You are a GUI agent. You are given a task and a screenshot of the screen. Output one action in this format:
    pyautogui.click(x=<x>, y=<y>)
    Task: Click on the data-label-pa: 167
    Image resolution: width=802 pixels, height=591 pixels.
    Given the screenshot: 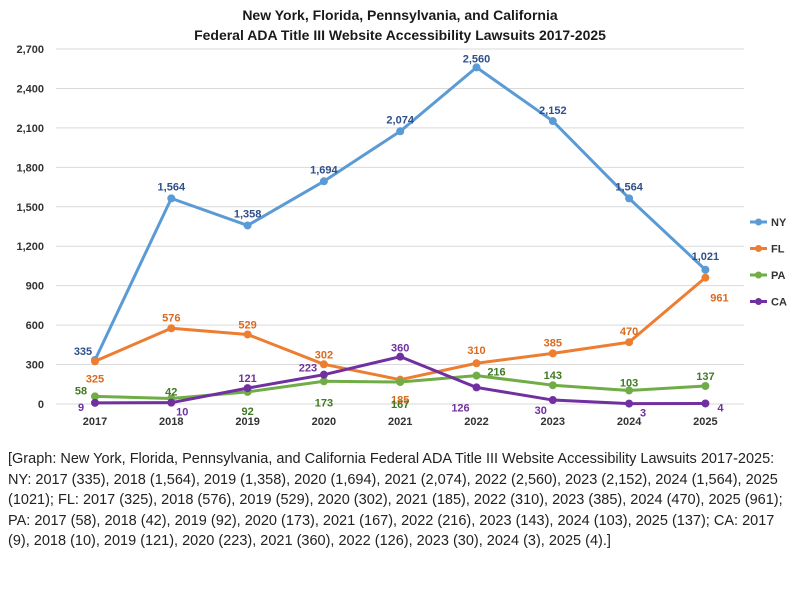 What is the action you would take?
    pyautogui.click(x=400, y=405)
    